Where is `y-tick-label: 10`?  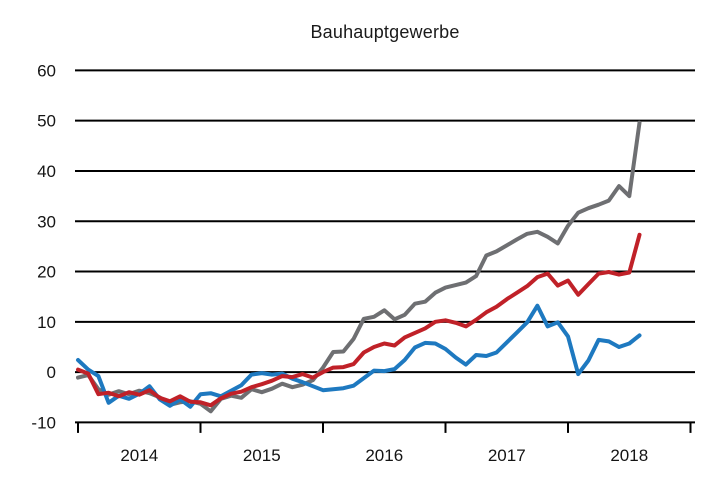
y-tick-label: 10 is located at coordinates (46, 322).